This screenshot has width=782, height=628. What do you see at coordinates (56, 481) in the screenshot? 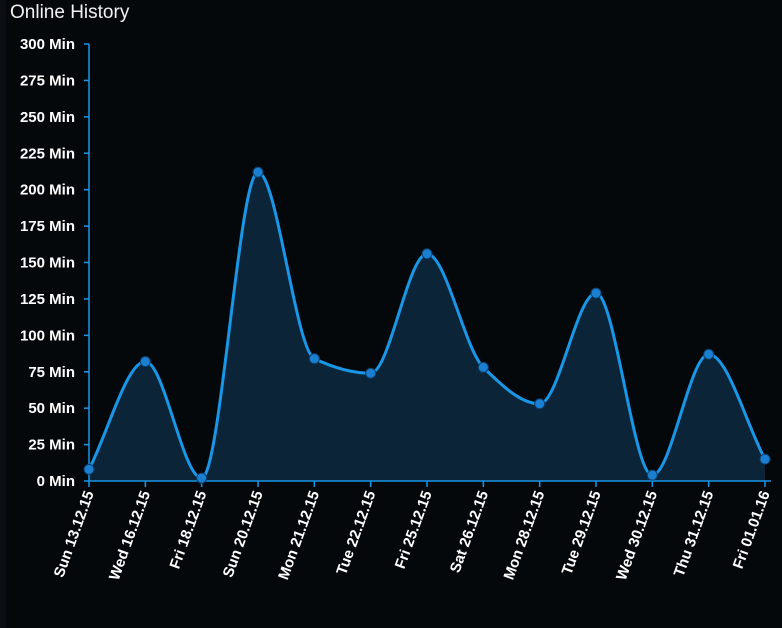
I see `y-tick-label: 0 Min` at bounding box center [56, 481].